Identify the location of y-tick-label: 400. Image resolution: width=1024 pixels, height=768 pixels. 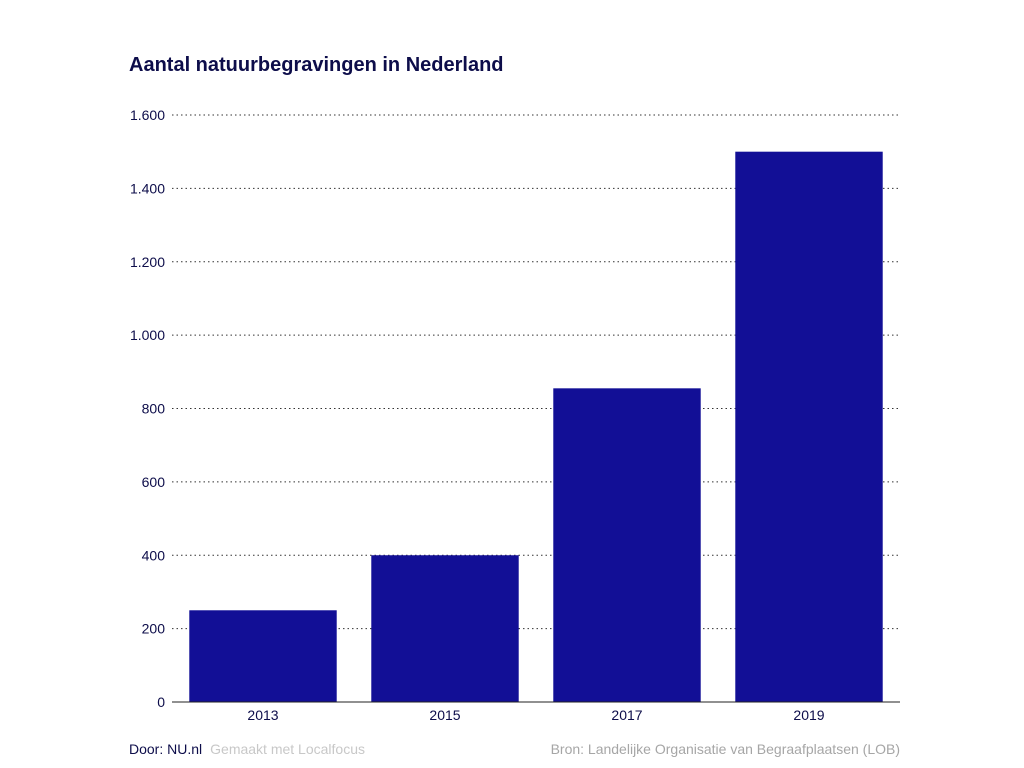
(154, 555).